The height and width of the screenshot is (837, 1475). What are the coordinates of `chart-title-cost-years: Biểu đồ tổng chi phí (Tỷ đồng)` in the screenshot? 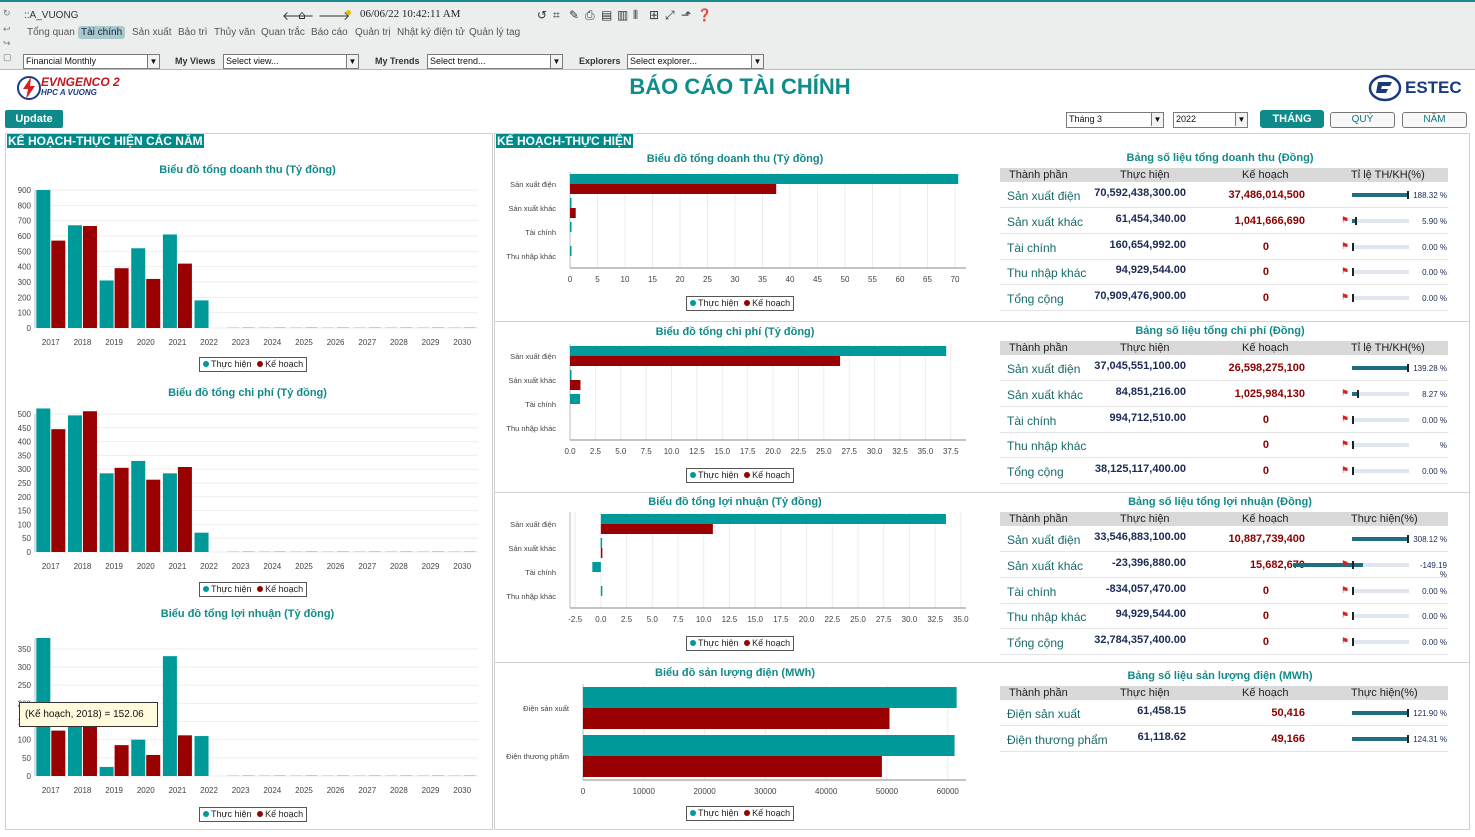 It's located at (247, 393).